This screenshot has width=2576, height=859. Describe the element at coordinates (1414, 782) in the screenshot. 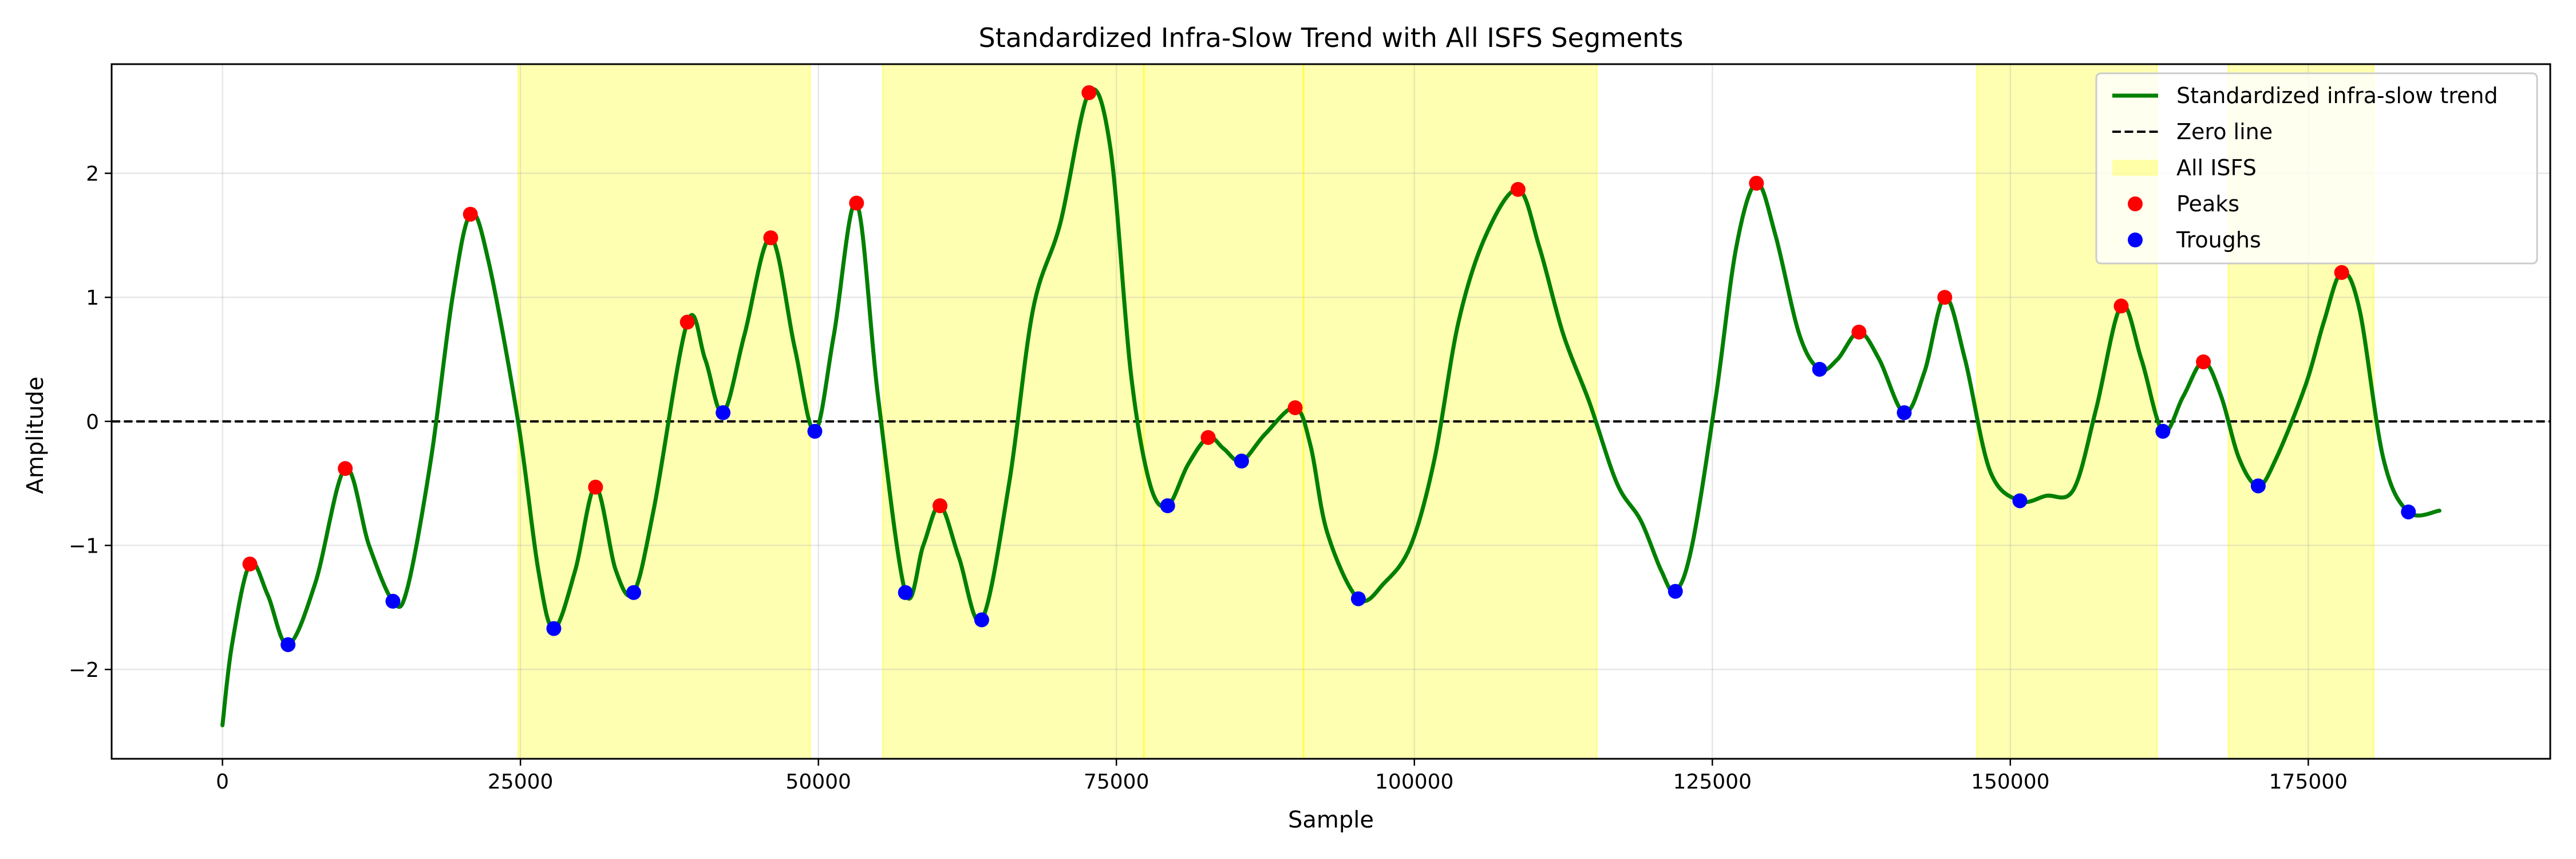

I see `x-tick-label: 100000` at that location.